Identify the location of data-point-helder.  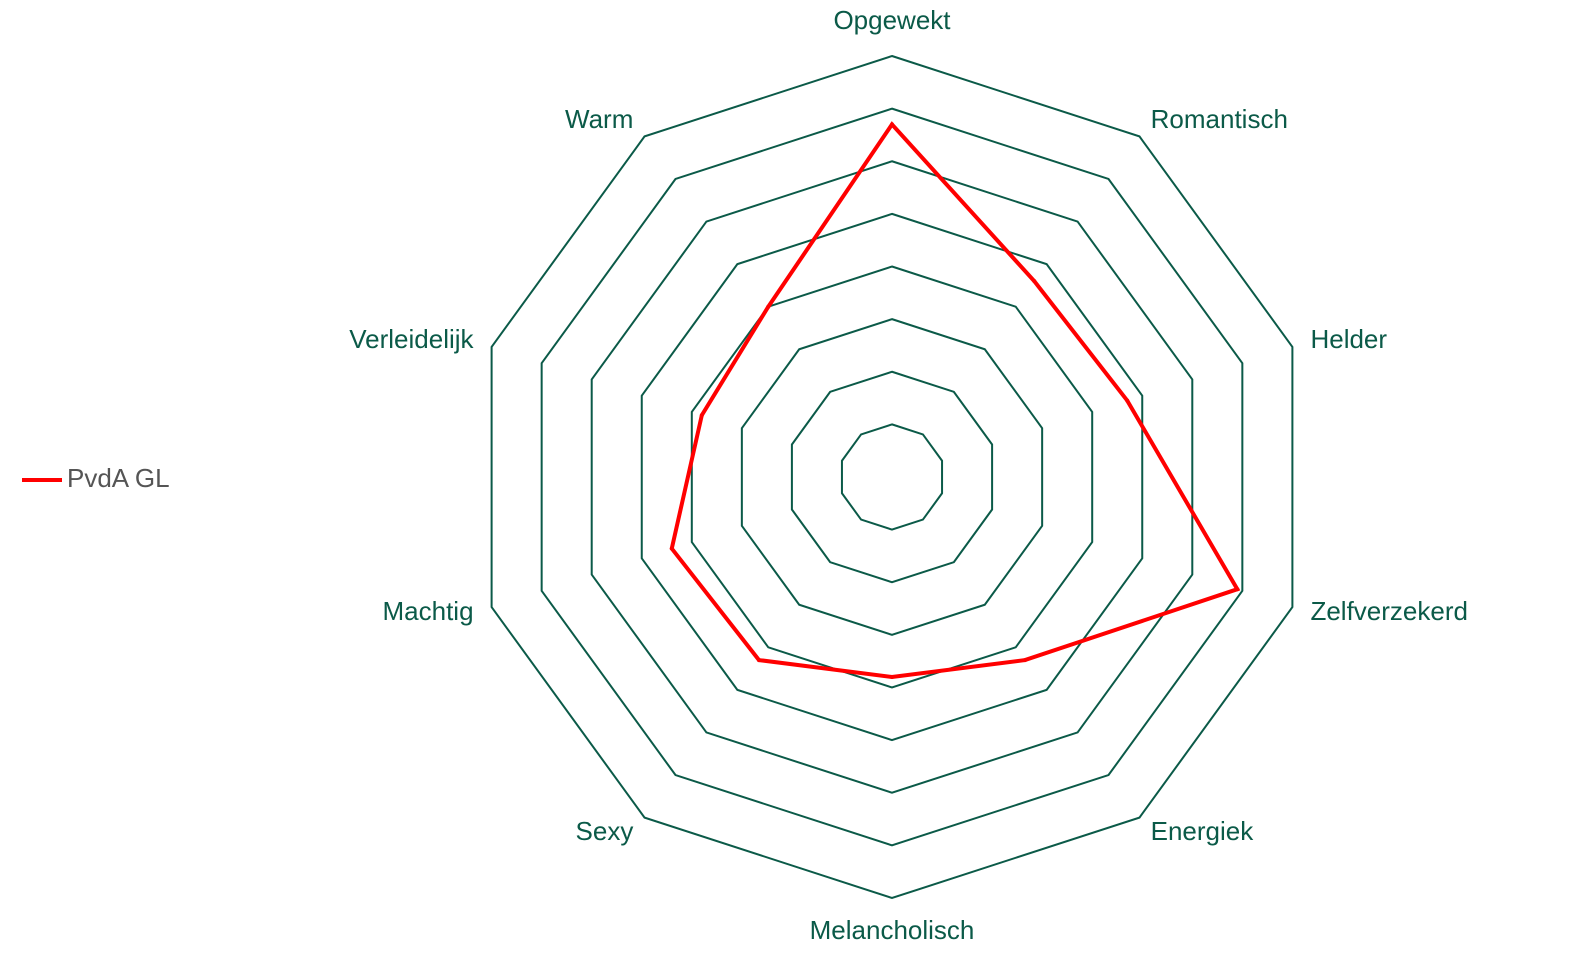
(1127, 400).